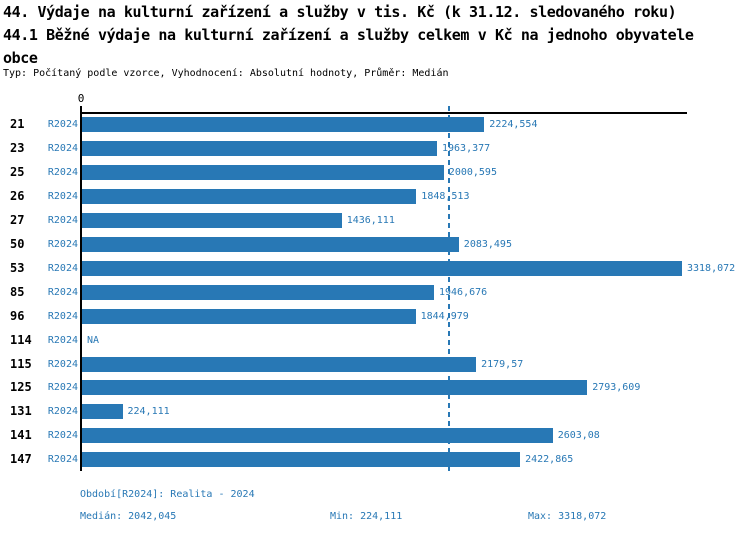 Image resolution: width=750 pixels, height=534 pixels. I want to click on table-row: 50 R2024 2083,495, so click(375, 245).